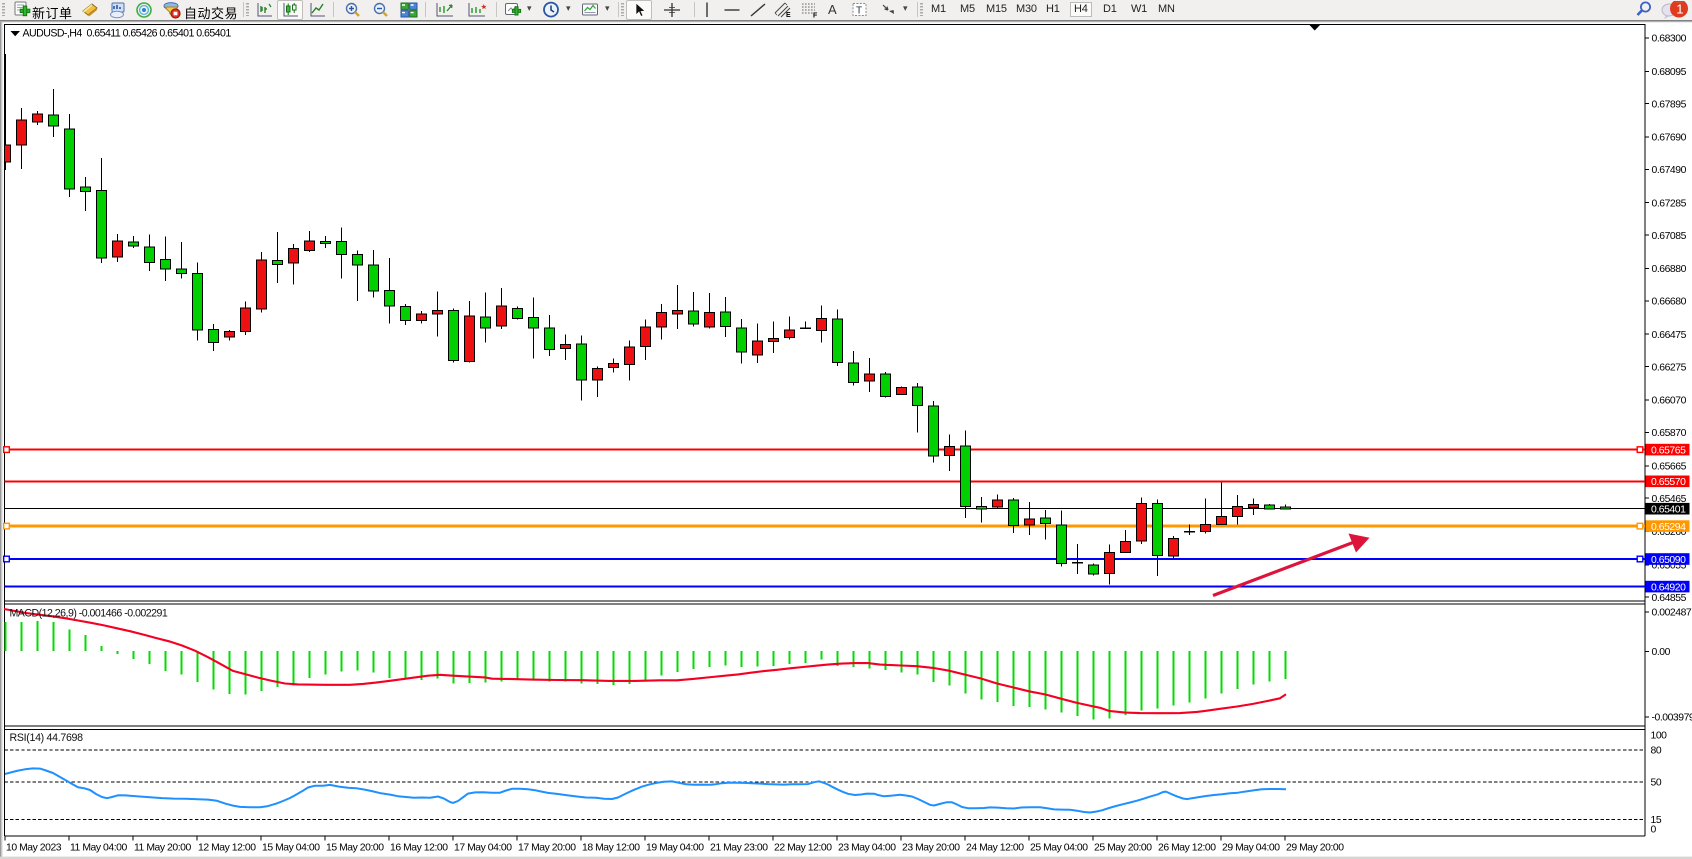  What do you see at coordinates (89, 614) in the screenshot?
I see `svg-text:MACD(12,26,9) -0.001466 -0.002: MACD(12,26,9) -0.001466 -0.002291` at bounding box center [89, 614].